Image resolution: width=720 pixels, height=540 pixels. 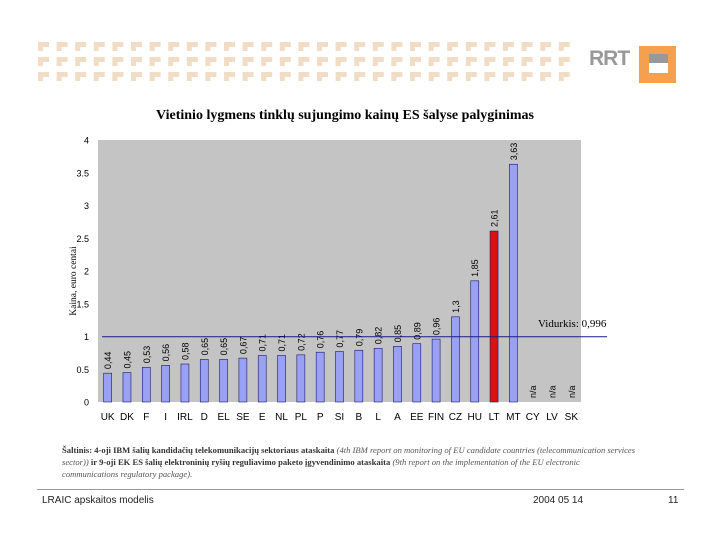 I want to click on bar-value-label: 3,63, so click(x=514, y=152).